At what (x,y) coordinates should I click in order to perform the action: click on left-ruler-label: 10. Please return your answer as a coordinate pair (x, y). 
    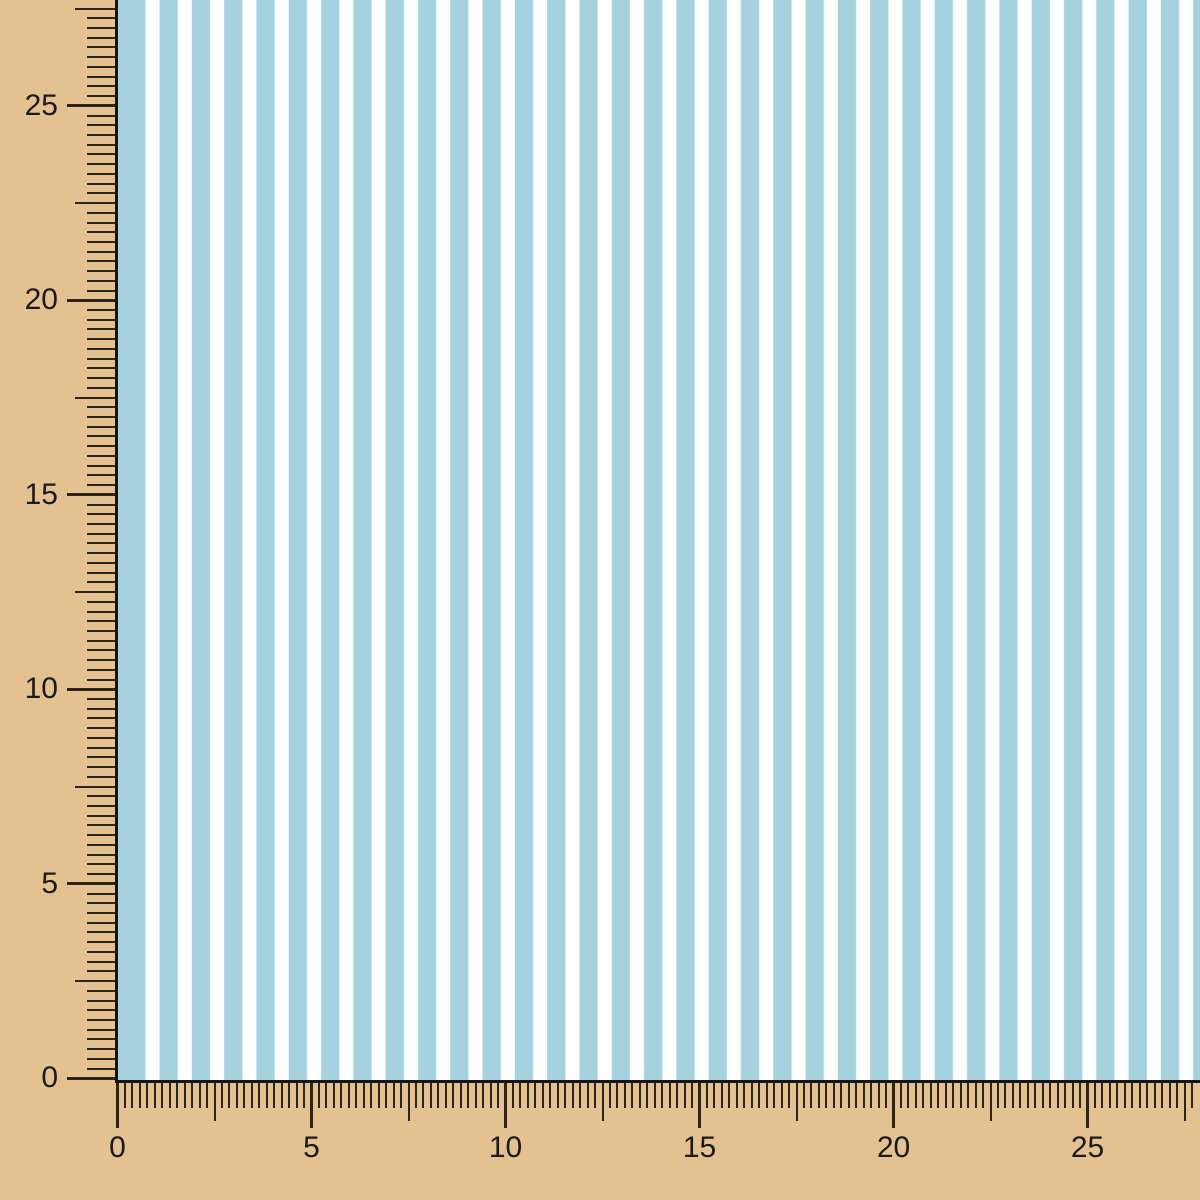
    Looking at the image, I should click on (41, 689).